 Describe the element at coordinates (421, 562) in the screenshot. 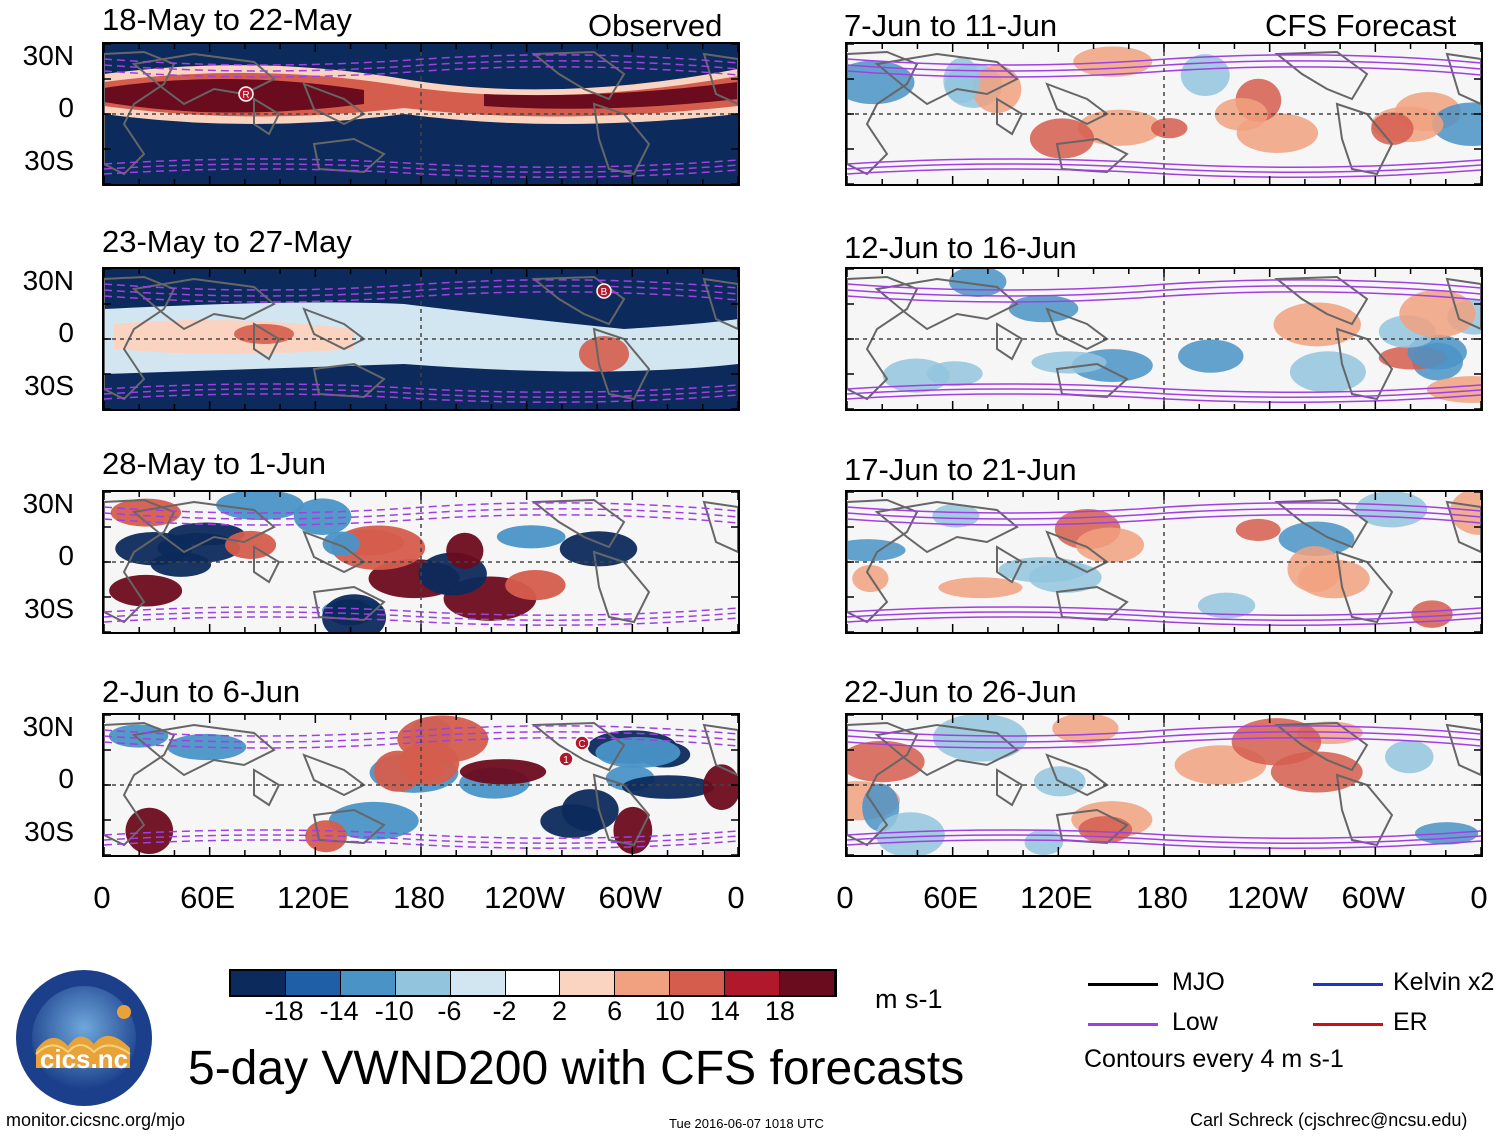

I see `map-panel-obs3` at that location.